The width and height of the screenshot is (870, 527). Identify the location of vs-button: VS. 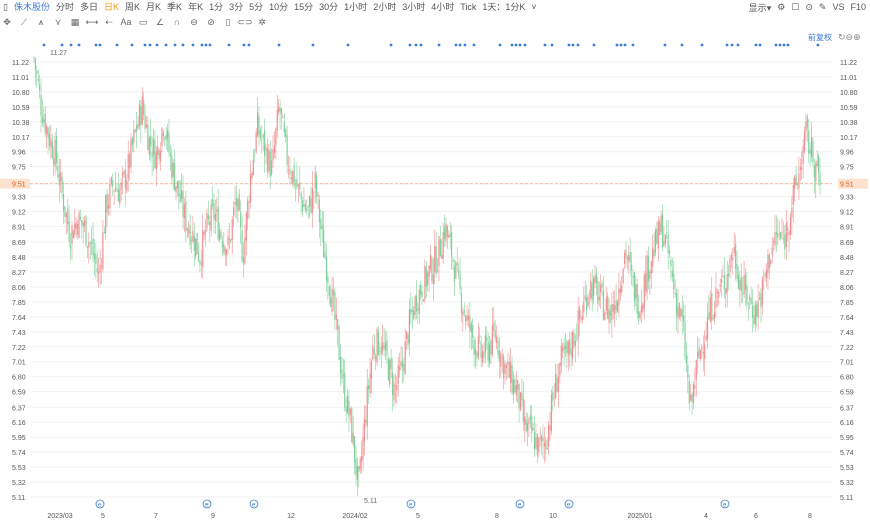
(838, 7).